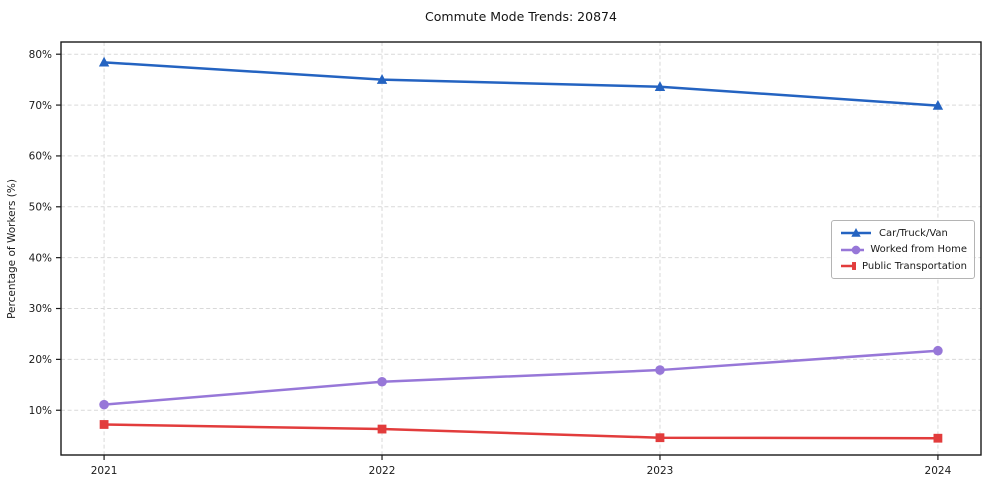 The width and height of the screenshot is (990, 494). I want to click on y-tick-label: 50%, so click(40, 207).